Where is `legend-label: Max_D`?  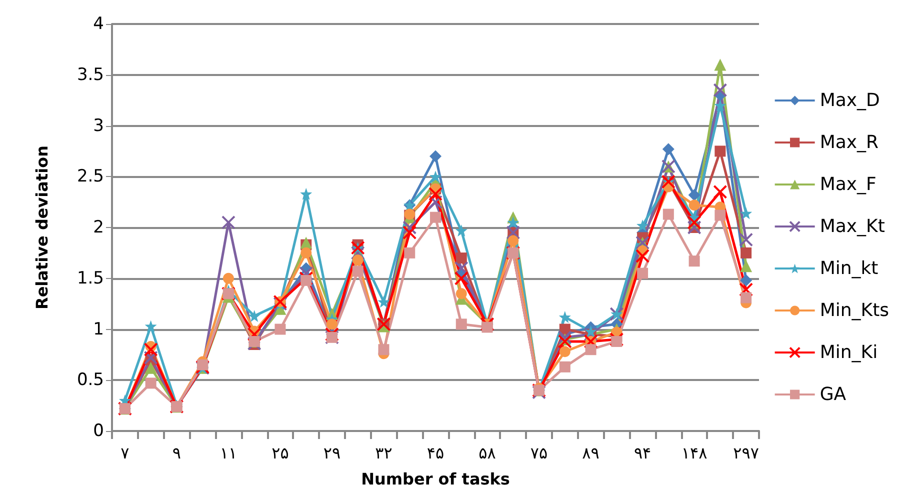
legend-label: Max_D is located at coordinates (850, 100).